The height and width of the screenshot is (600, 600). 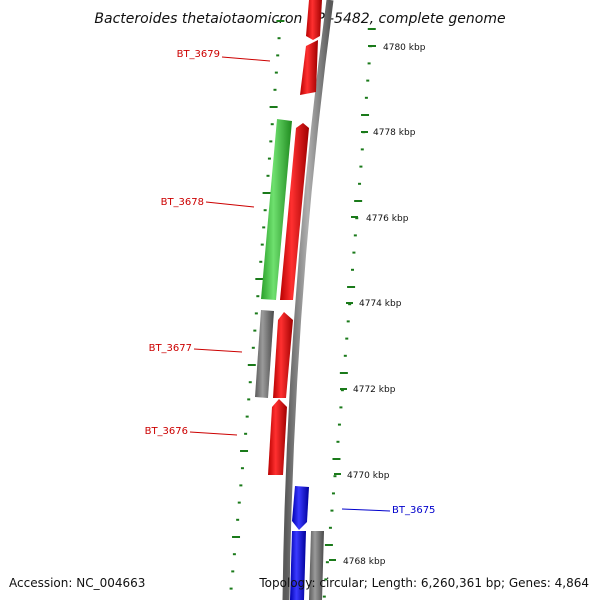 I want to click on cds-feature-bottom-blue, so click(x=298, y=565).